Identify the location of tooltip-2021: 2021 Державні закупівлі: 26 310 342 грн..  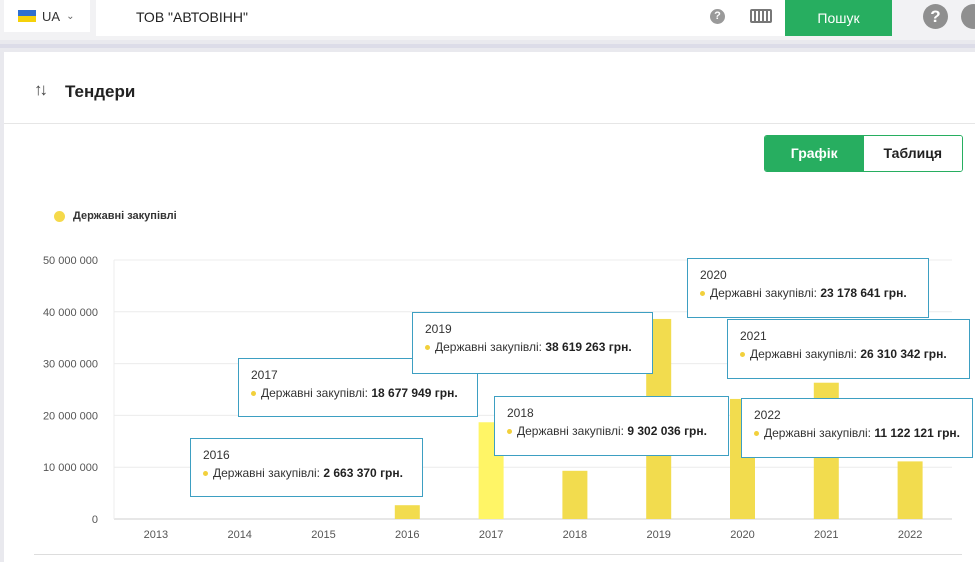
(848, 349).